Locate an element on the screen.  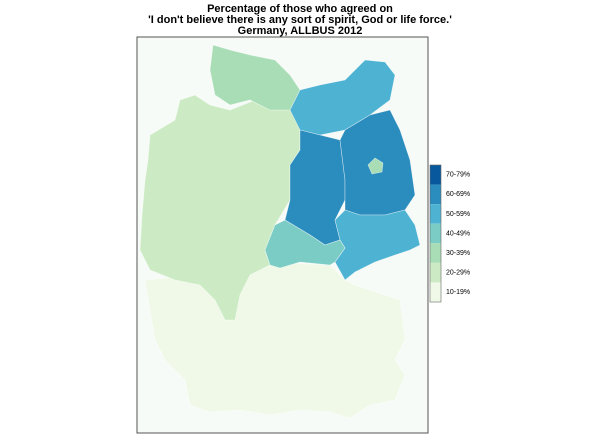
title-line: Percentage of those who agreed on is located at coordinates (300, 9).